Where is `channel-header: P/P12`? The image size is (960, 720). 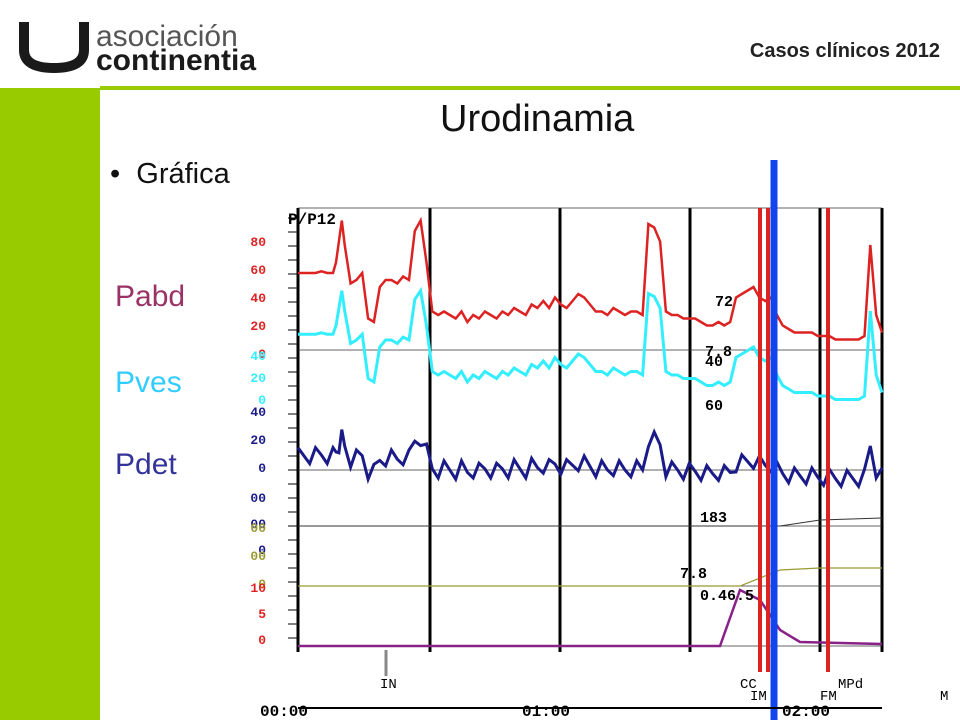 channel-header: P/P12 is located at coordinates (312, 220).